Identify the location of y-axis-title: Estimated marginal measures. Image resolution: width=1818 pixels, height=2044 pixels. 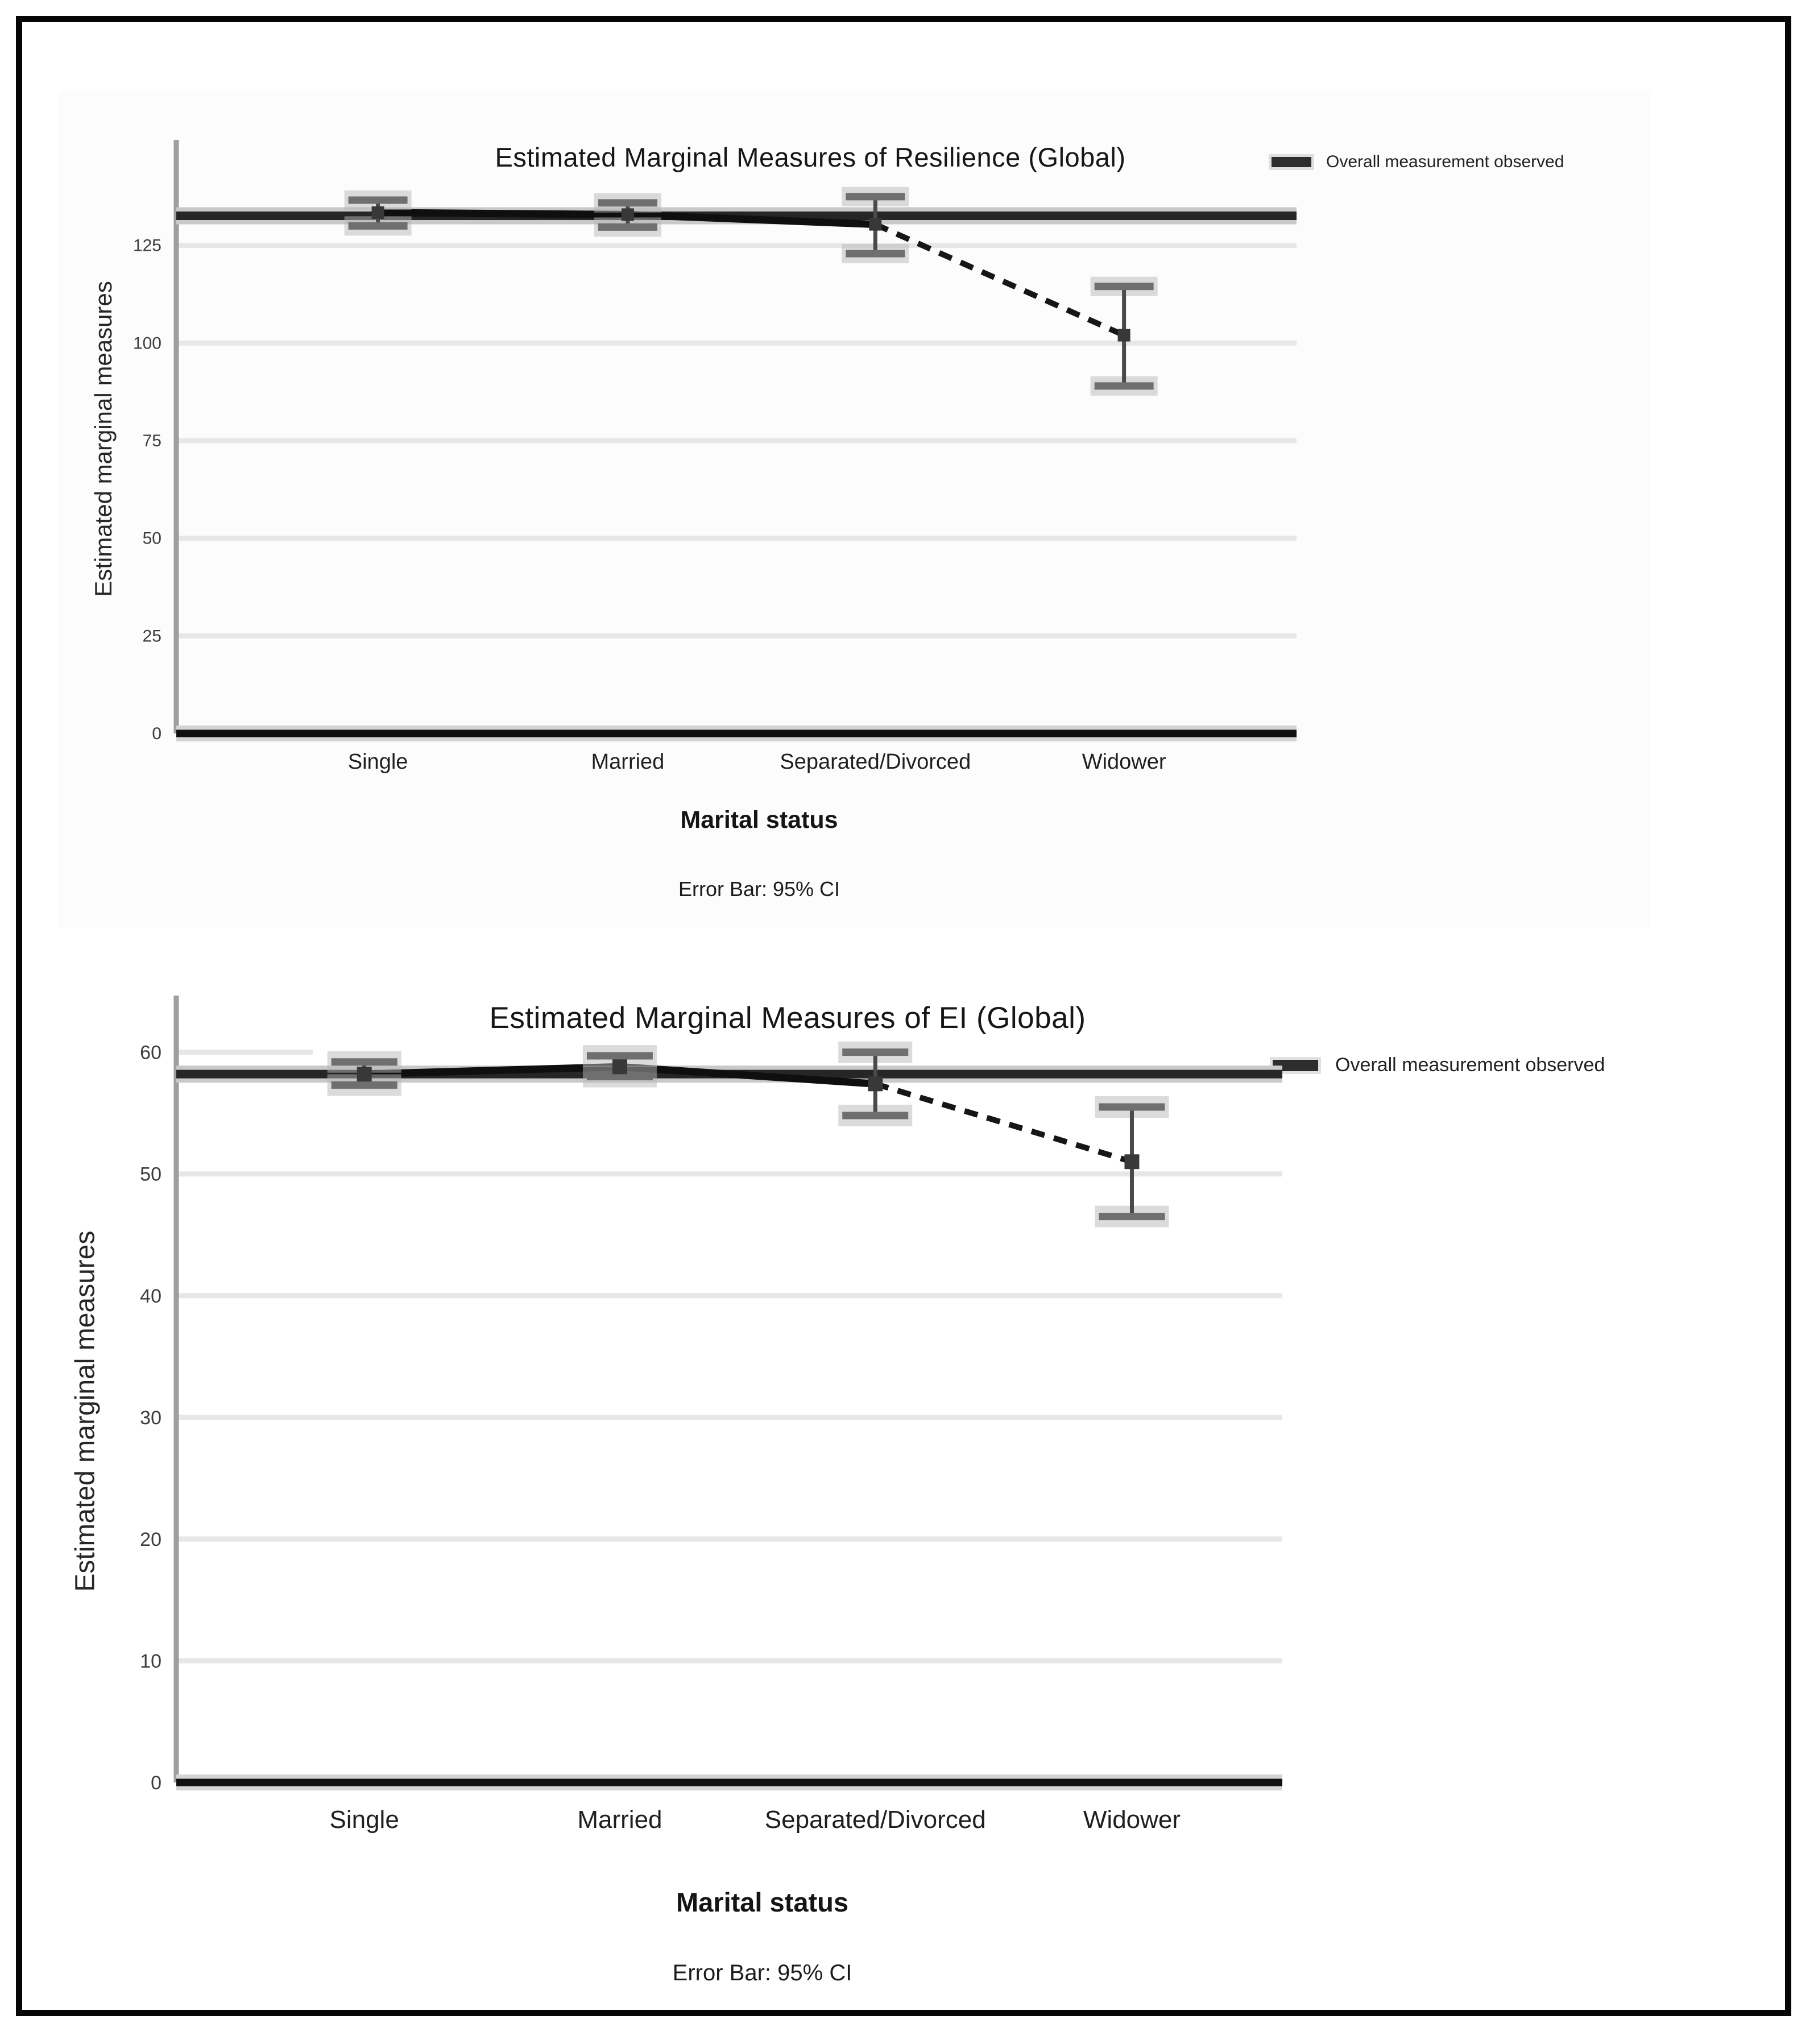
(86, 1411).